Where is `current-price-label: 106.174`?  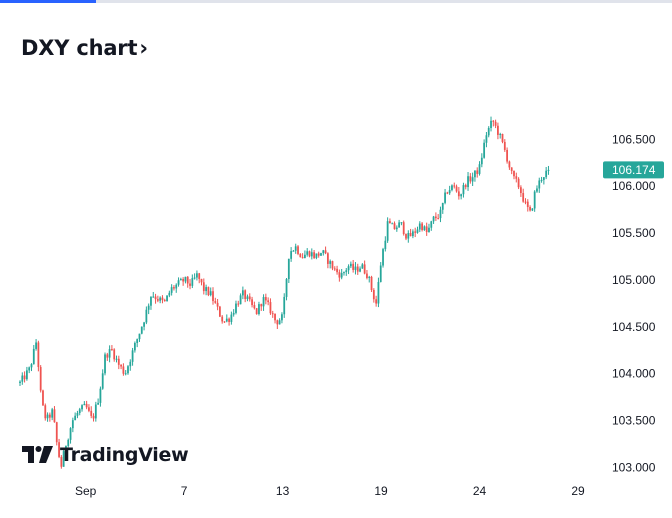
current-price-label: 106.174 is located at coordinates (634, 170).